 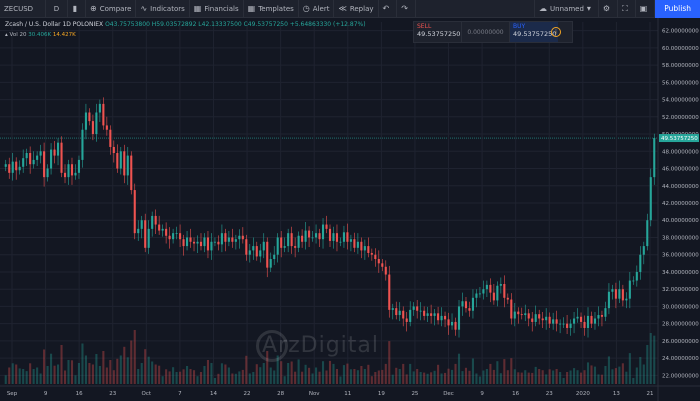 I want to click on info-icon: i, so click(x=556, y=32).